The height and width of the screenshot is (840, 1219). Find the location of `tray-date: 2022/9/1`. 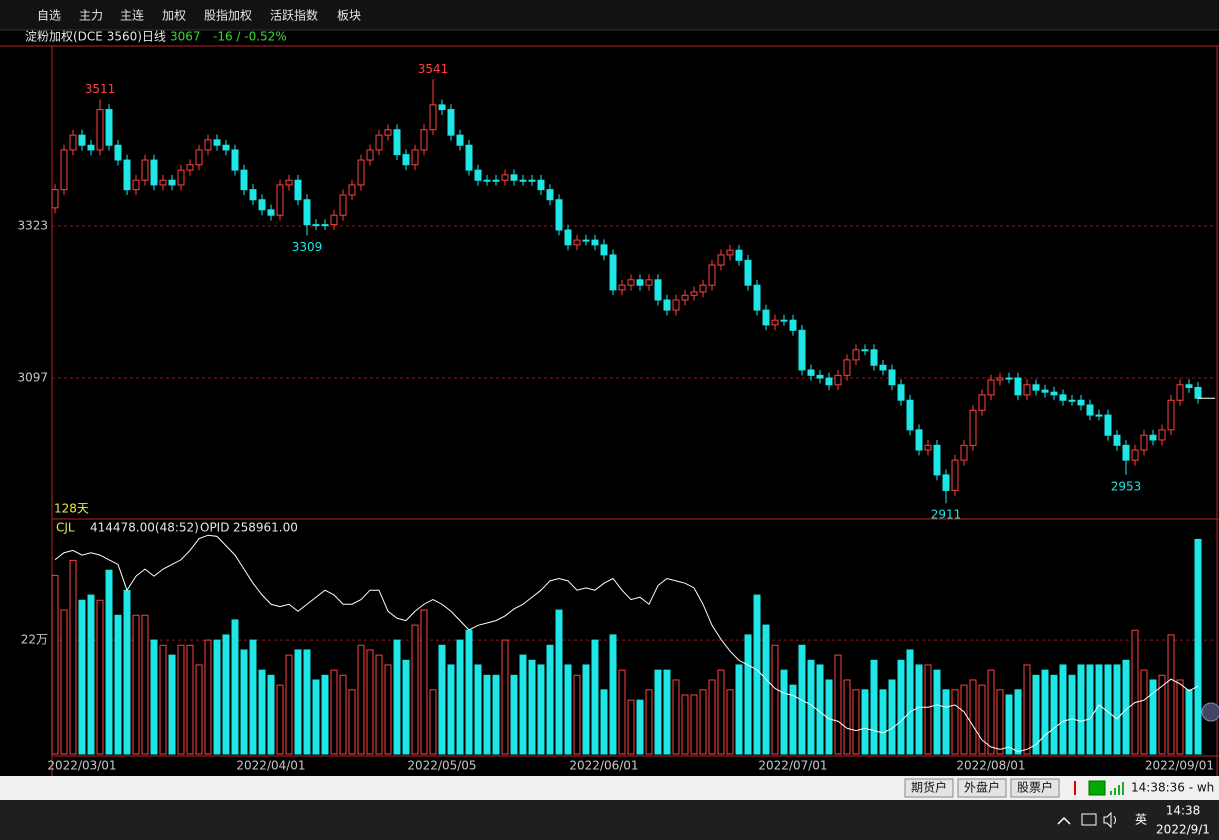

tray-date: 2022/9/1 is located at coordinates (1183, 830).